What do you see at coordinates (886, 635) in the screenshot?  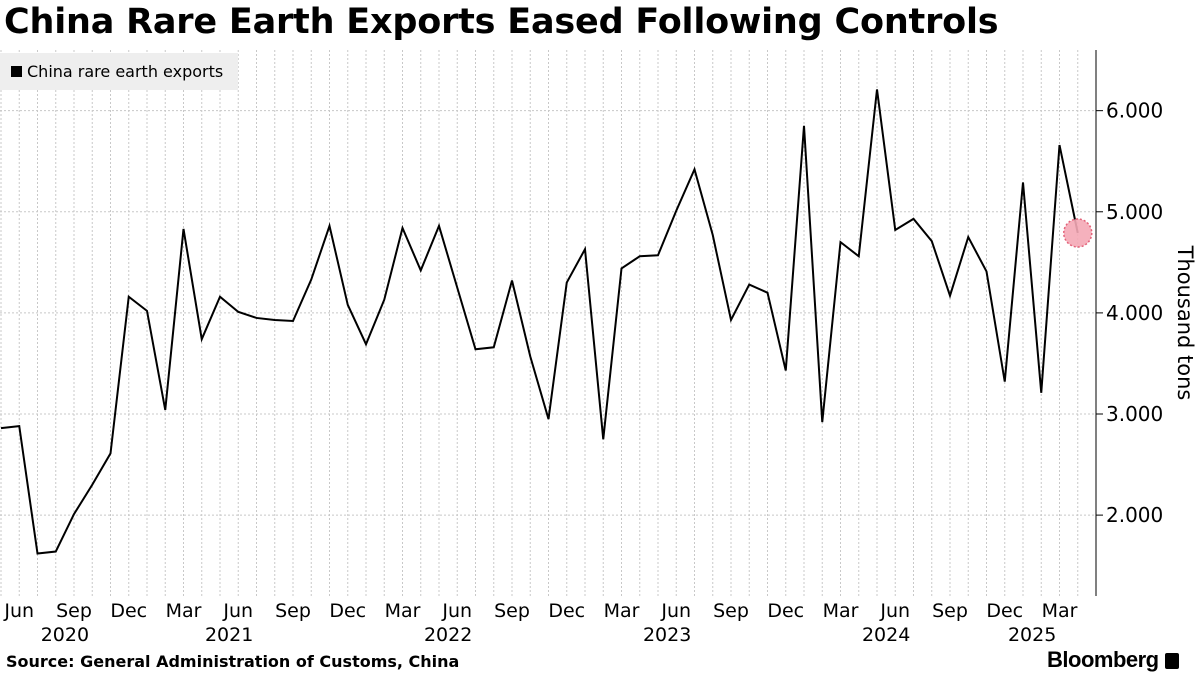 I see `x-year-label: 2024` at bounding box center [886, 635].